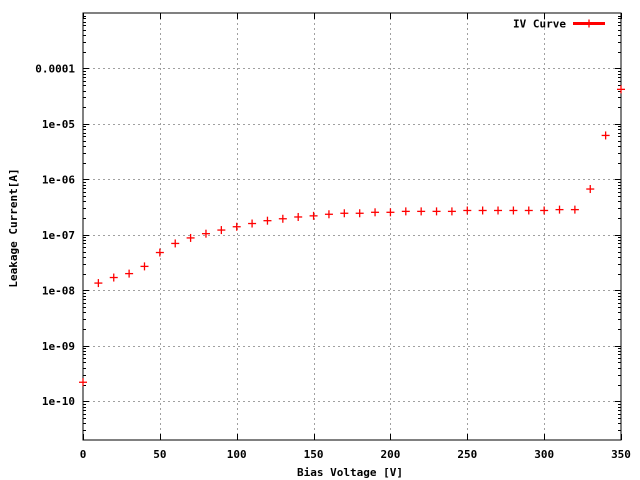  What do you see at coordinates (58, 179) in the screenshot?
I see `y-tick-label: 1e-06` at bounding box center [58, 179].